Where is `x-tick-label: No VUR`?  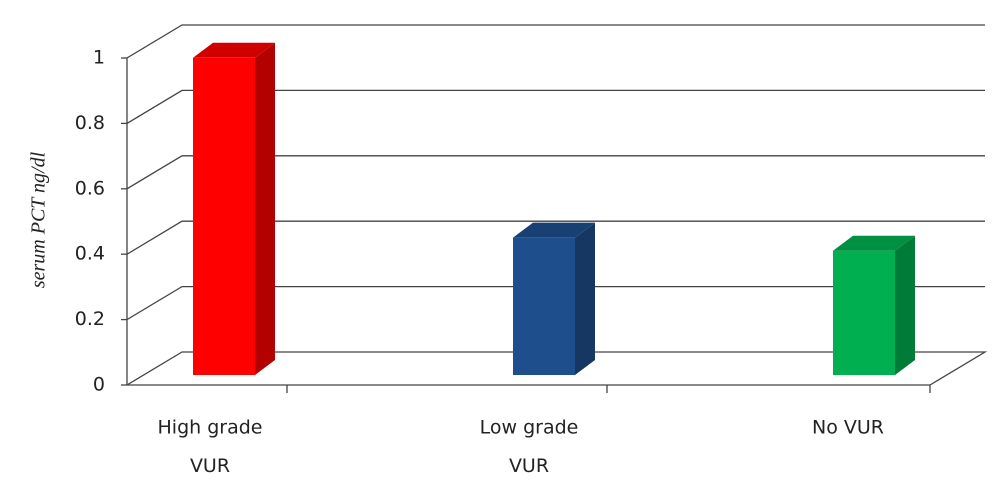
x-tick-label: No VUR is located at coordinates (848, 428).